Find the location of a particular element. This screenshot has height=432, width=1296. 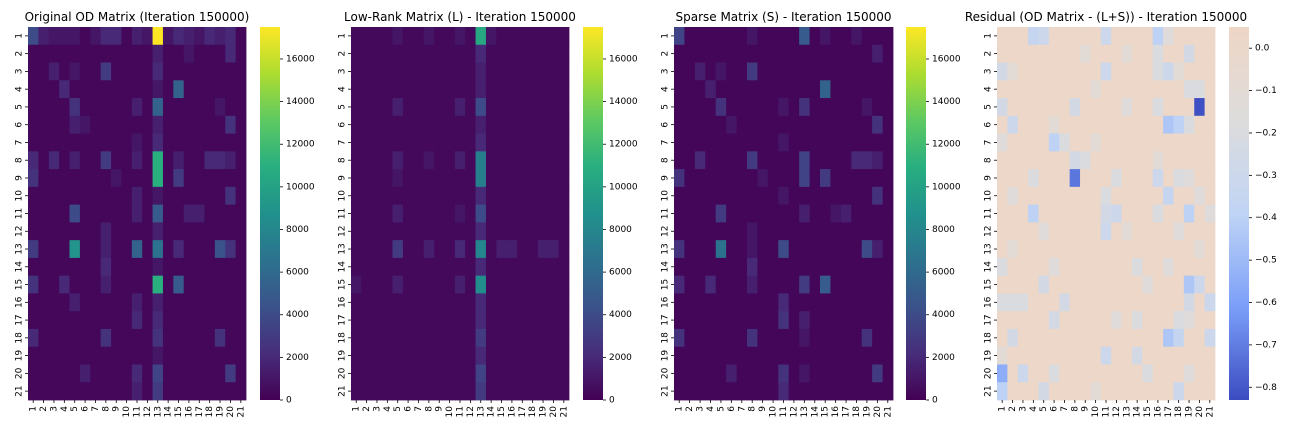

x-tick-label: 6 is located at coordinates (732, 409).